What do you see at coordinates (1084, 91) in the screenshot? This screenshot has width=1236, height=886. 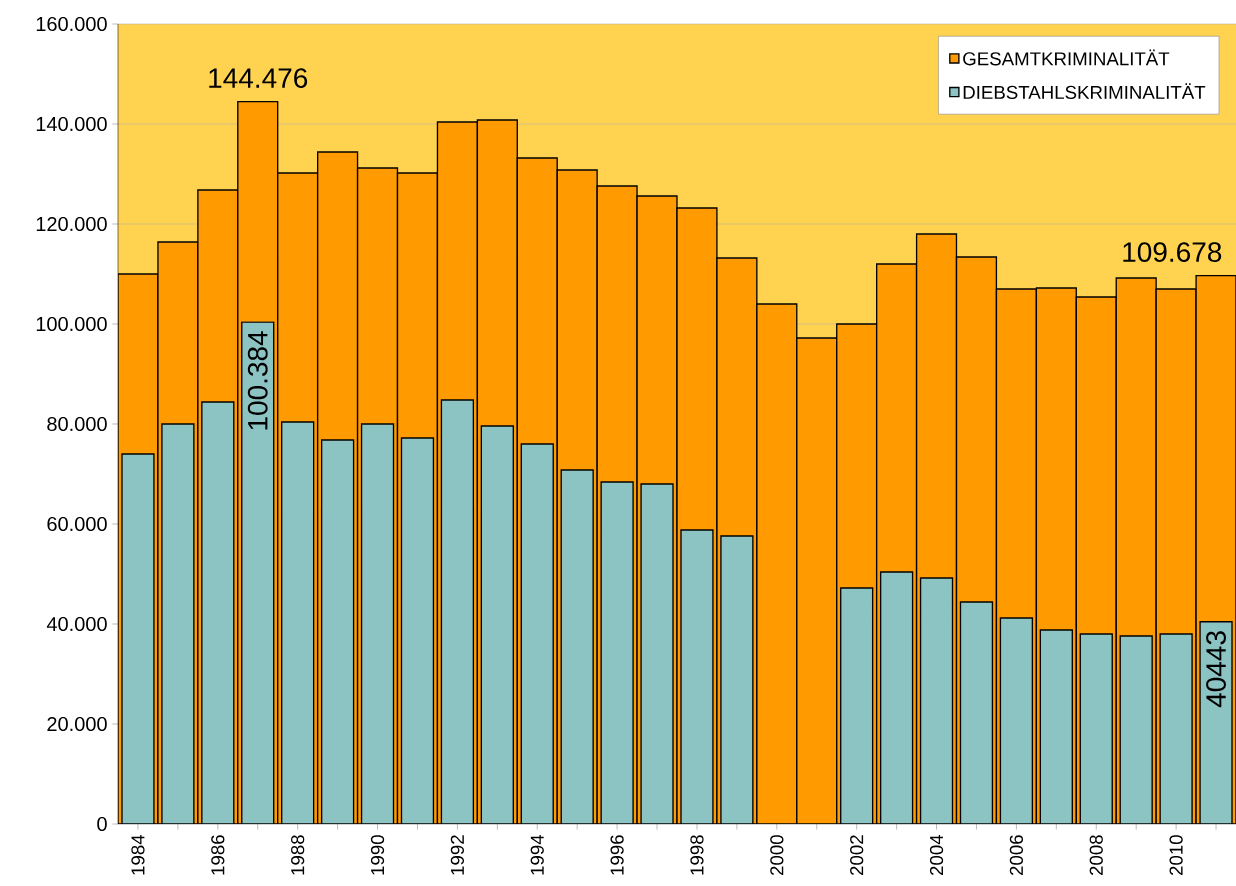 I see `legend-label: DIEBSTAHLSKRIMINALITÄT` at bounding box center [1084, 91].